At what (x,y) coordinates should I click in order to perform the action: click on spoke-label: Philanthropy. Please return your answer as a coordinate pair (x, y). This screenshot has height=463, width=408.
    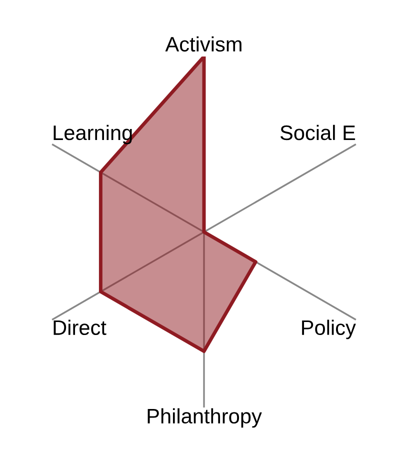
    Looking at the image, I should click on (205, 418).